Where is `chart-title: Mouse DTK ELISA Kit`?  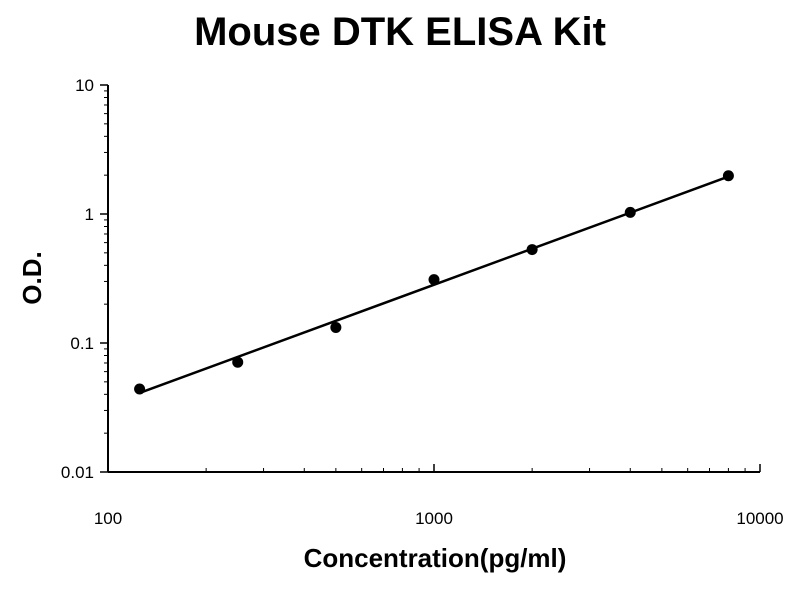
chart-title: Mouse DTK ELISA Kit is located at coordinates (400, 32).